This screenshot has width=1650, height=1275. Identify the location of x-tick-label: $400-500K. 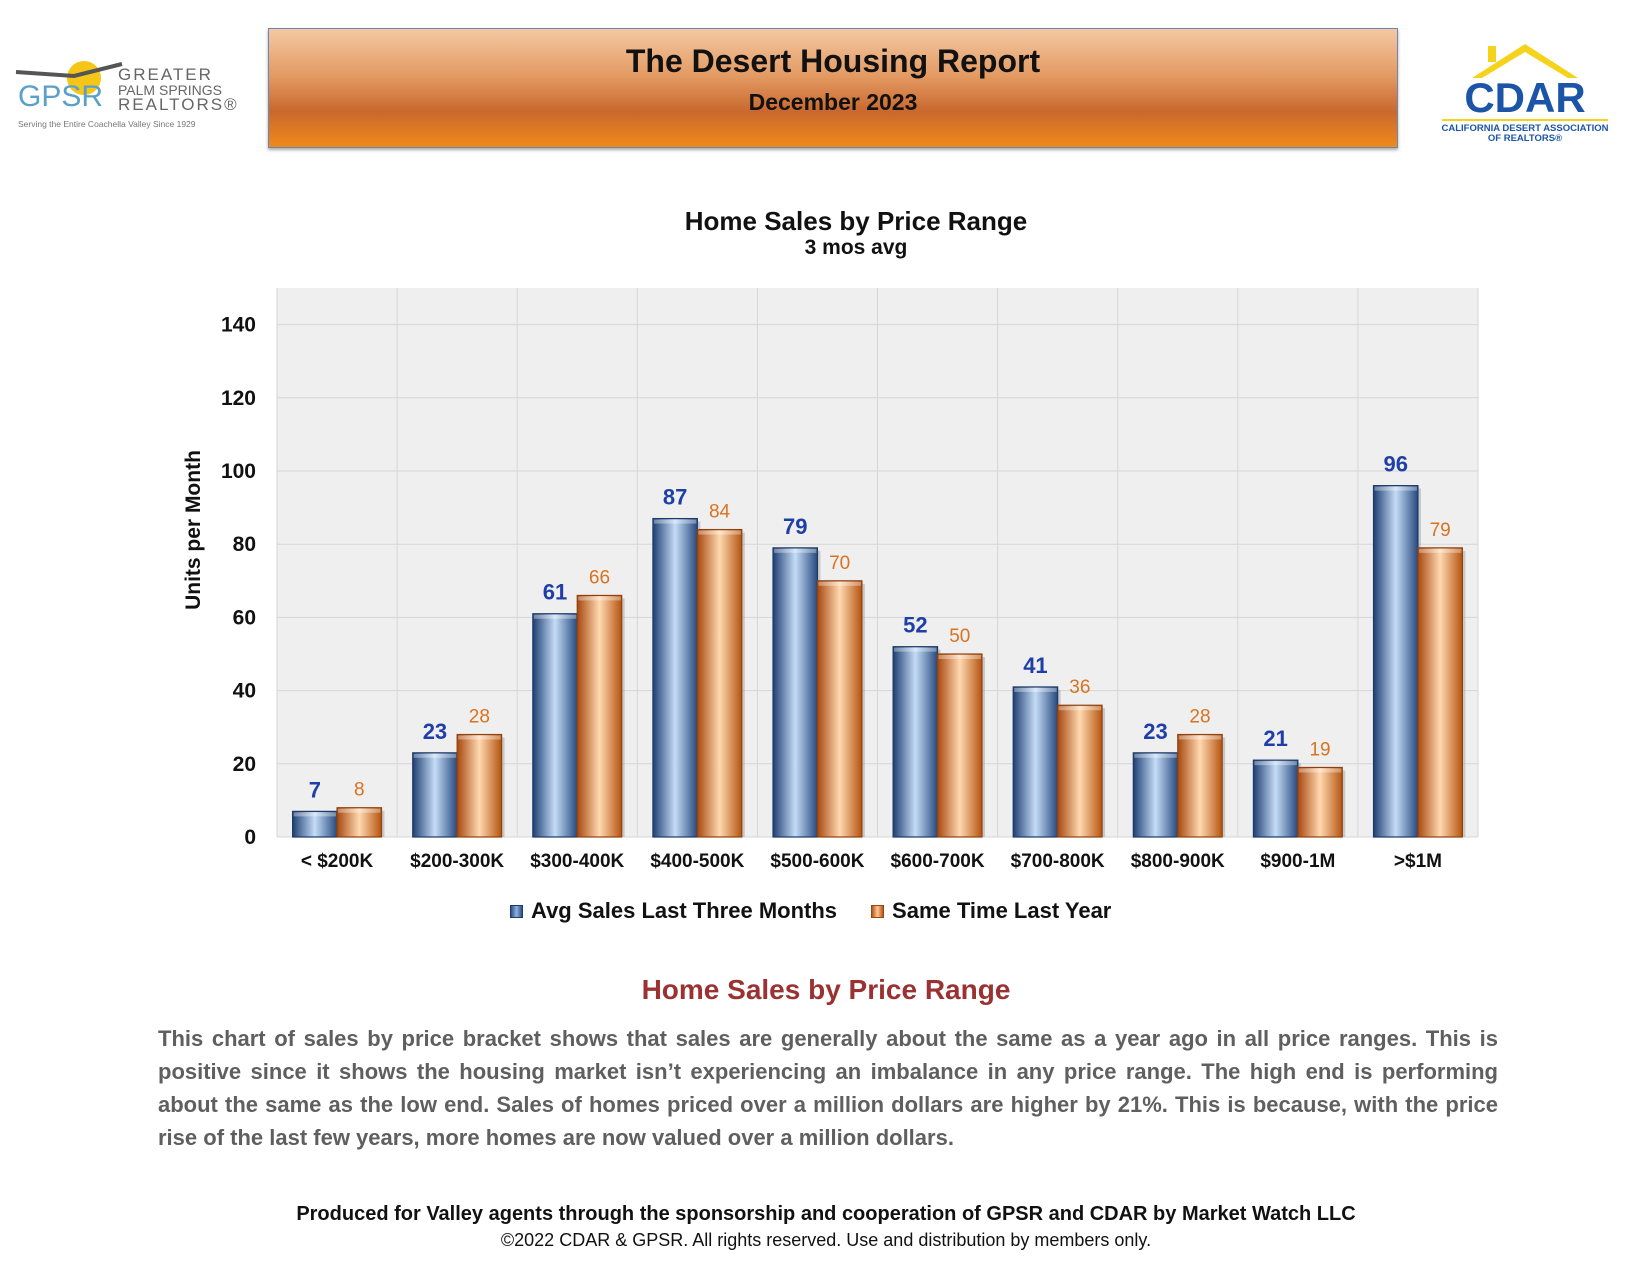
(697, 860).